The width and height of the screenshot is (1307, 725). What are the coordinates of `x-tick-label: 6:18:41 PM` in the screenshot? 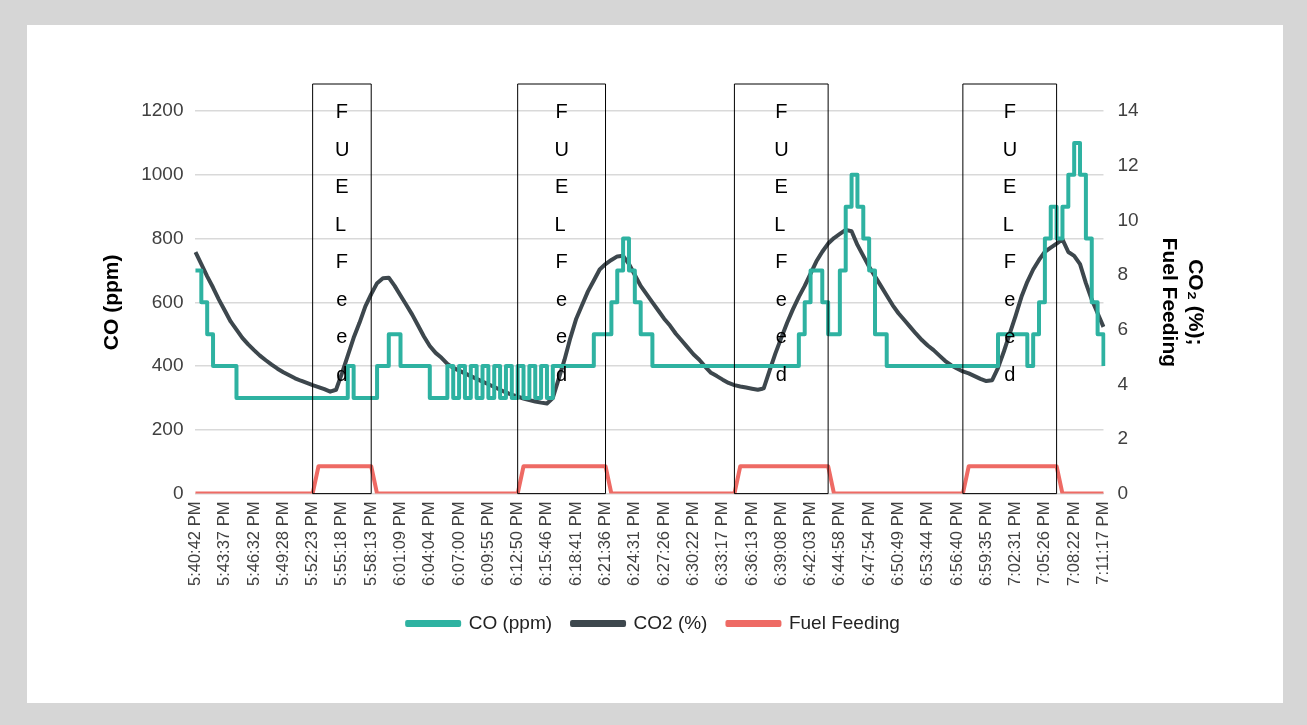 It's located at (574, 544).